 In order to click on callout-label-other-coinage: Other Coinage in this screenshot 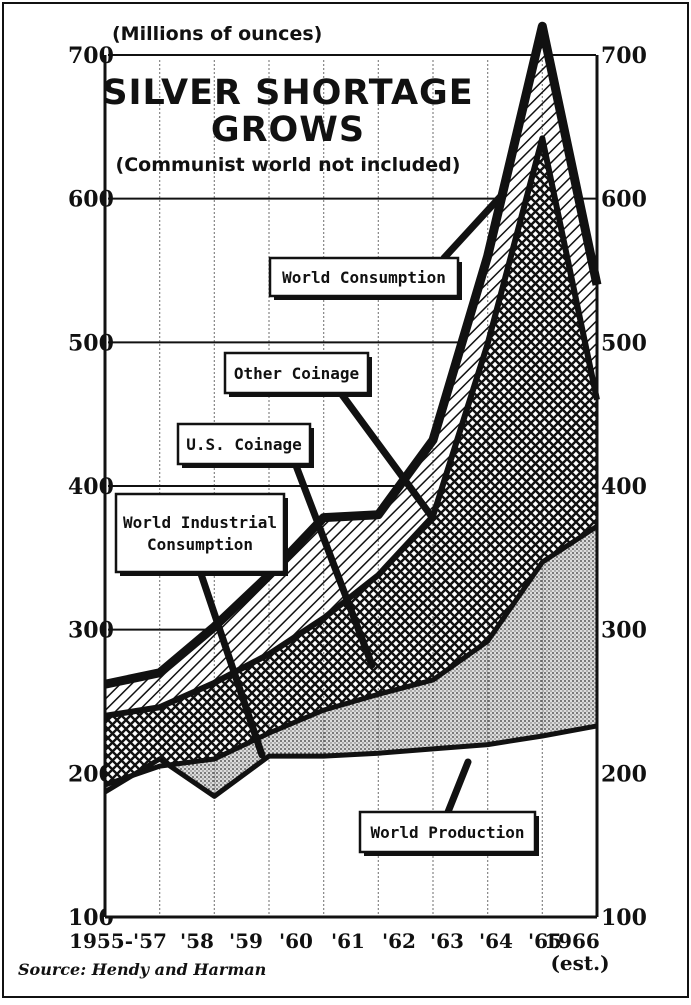, I will do `click(296, 373)`.